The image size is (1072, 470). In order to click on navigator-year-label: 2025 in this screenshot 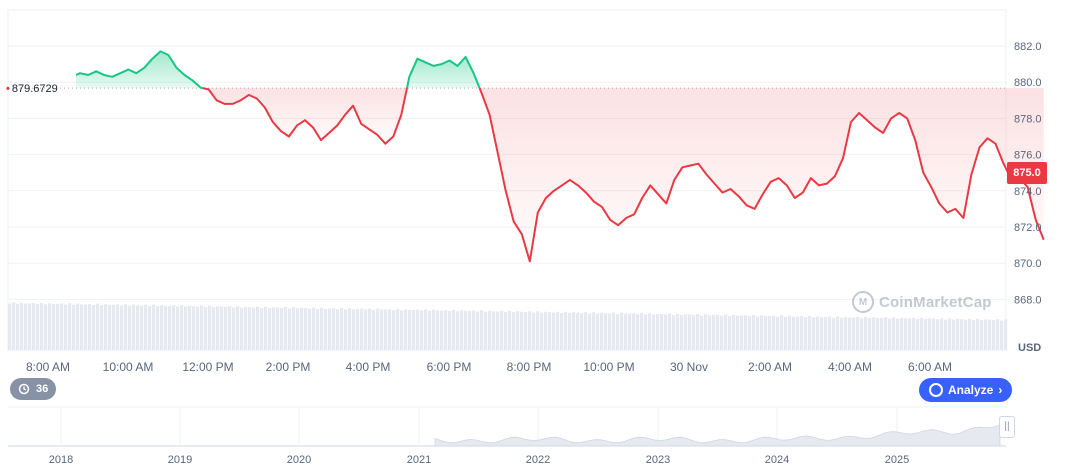, I will do `click(897, 460)`.